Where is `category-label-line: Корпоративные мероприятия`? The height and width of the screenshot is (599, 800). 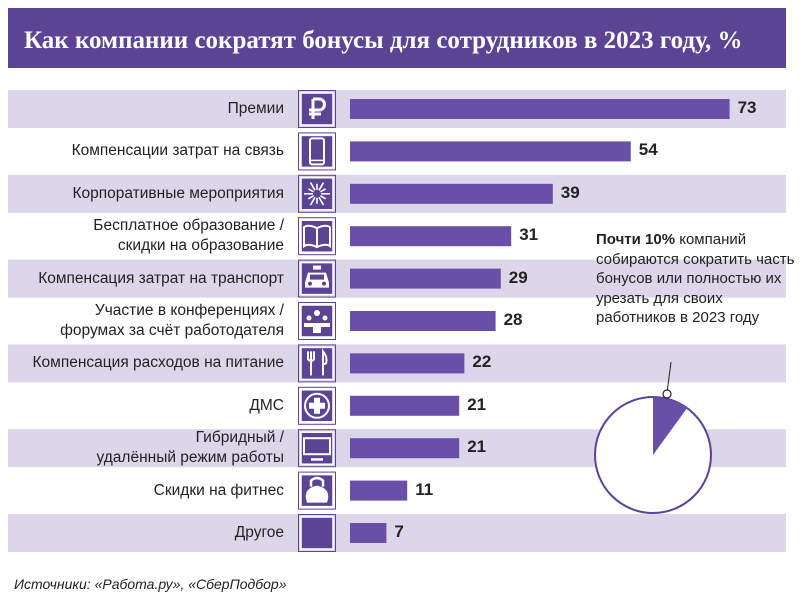
category-label-line: Корпоративные мероприятия is located at coordinates (178, 193).